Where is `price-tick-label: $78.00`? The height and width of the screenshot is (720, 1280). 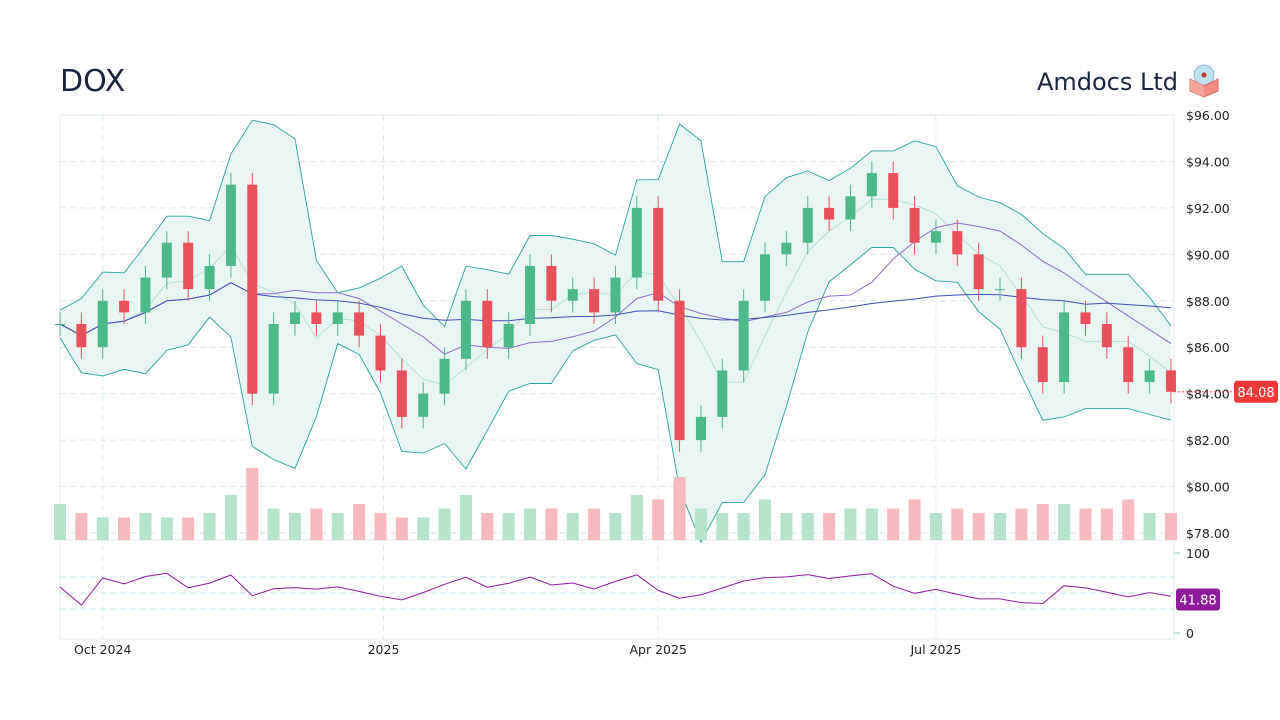 price-tick-label: $78.00 is located at coordinates (1208, 533).